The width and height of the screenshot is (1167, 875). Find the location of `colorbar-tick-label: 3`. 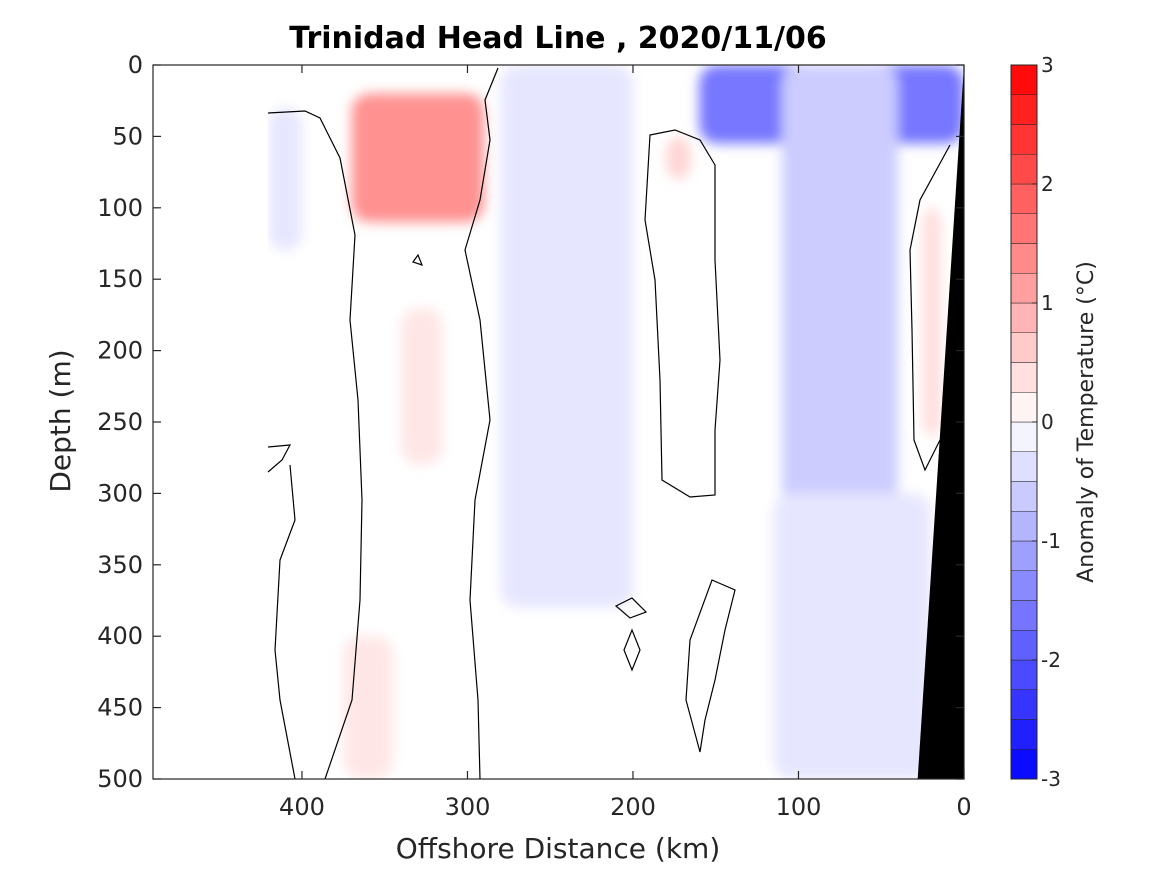

colorbar-tick-label: 3 is located at coordinates (1047, 65).